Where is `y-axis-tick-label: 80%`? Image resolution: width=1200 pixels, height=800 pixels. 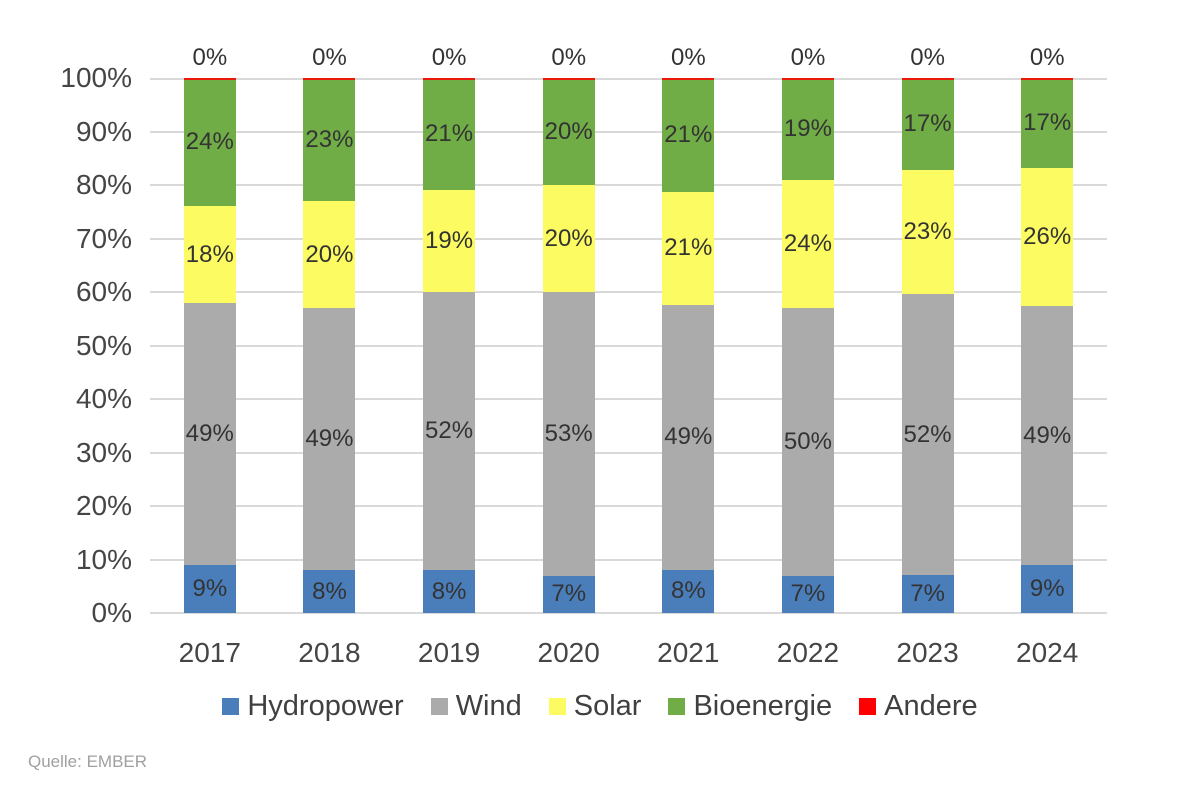 y-axis-tick-label: 80% is located at coordinates (103, 184).